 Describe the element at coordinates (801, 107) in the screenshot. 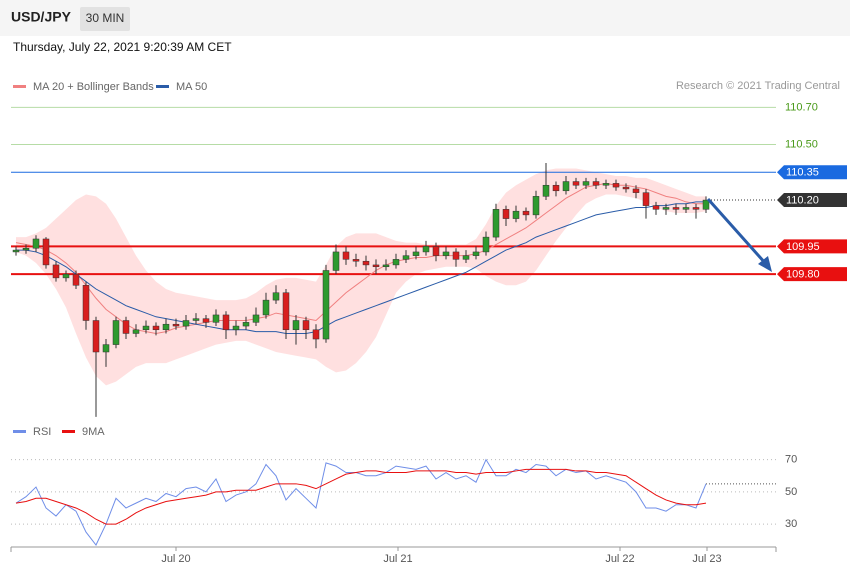

I see `level-label: 110.70` at that location.